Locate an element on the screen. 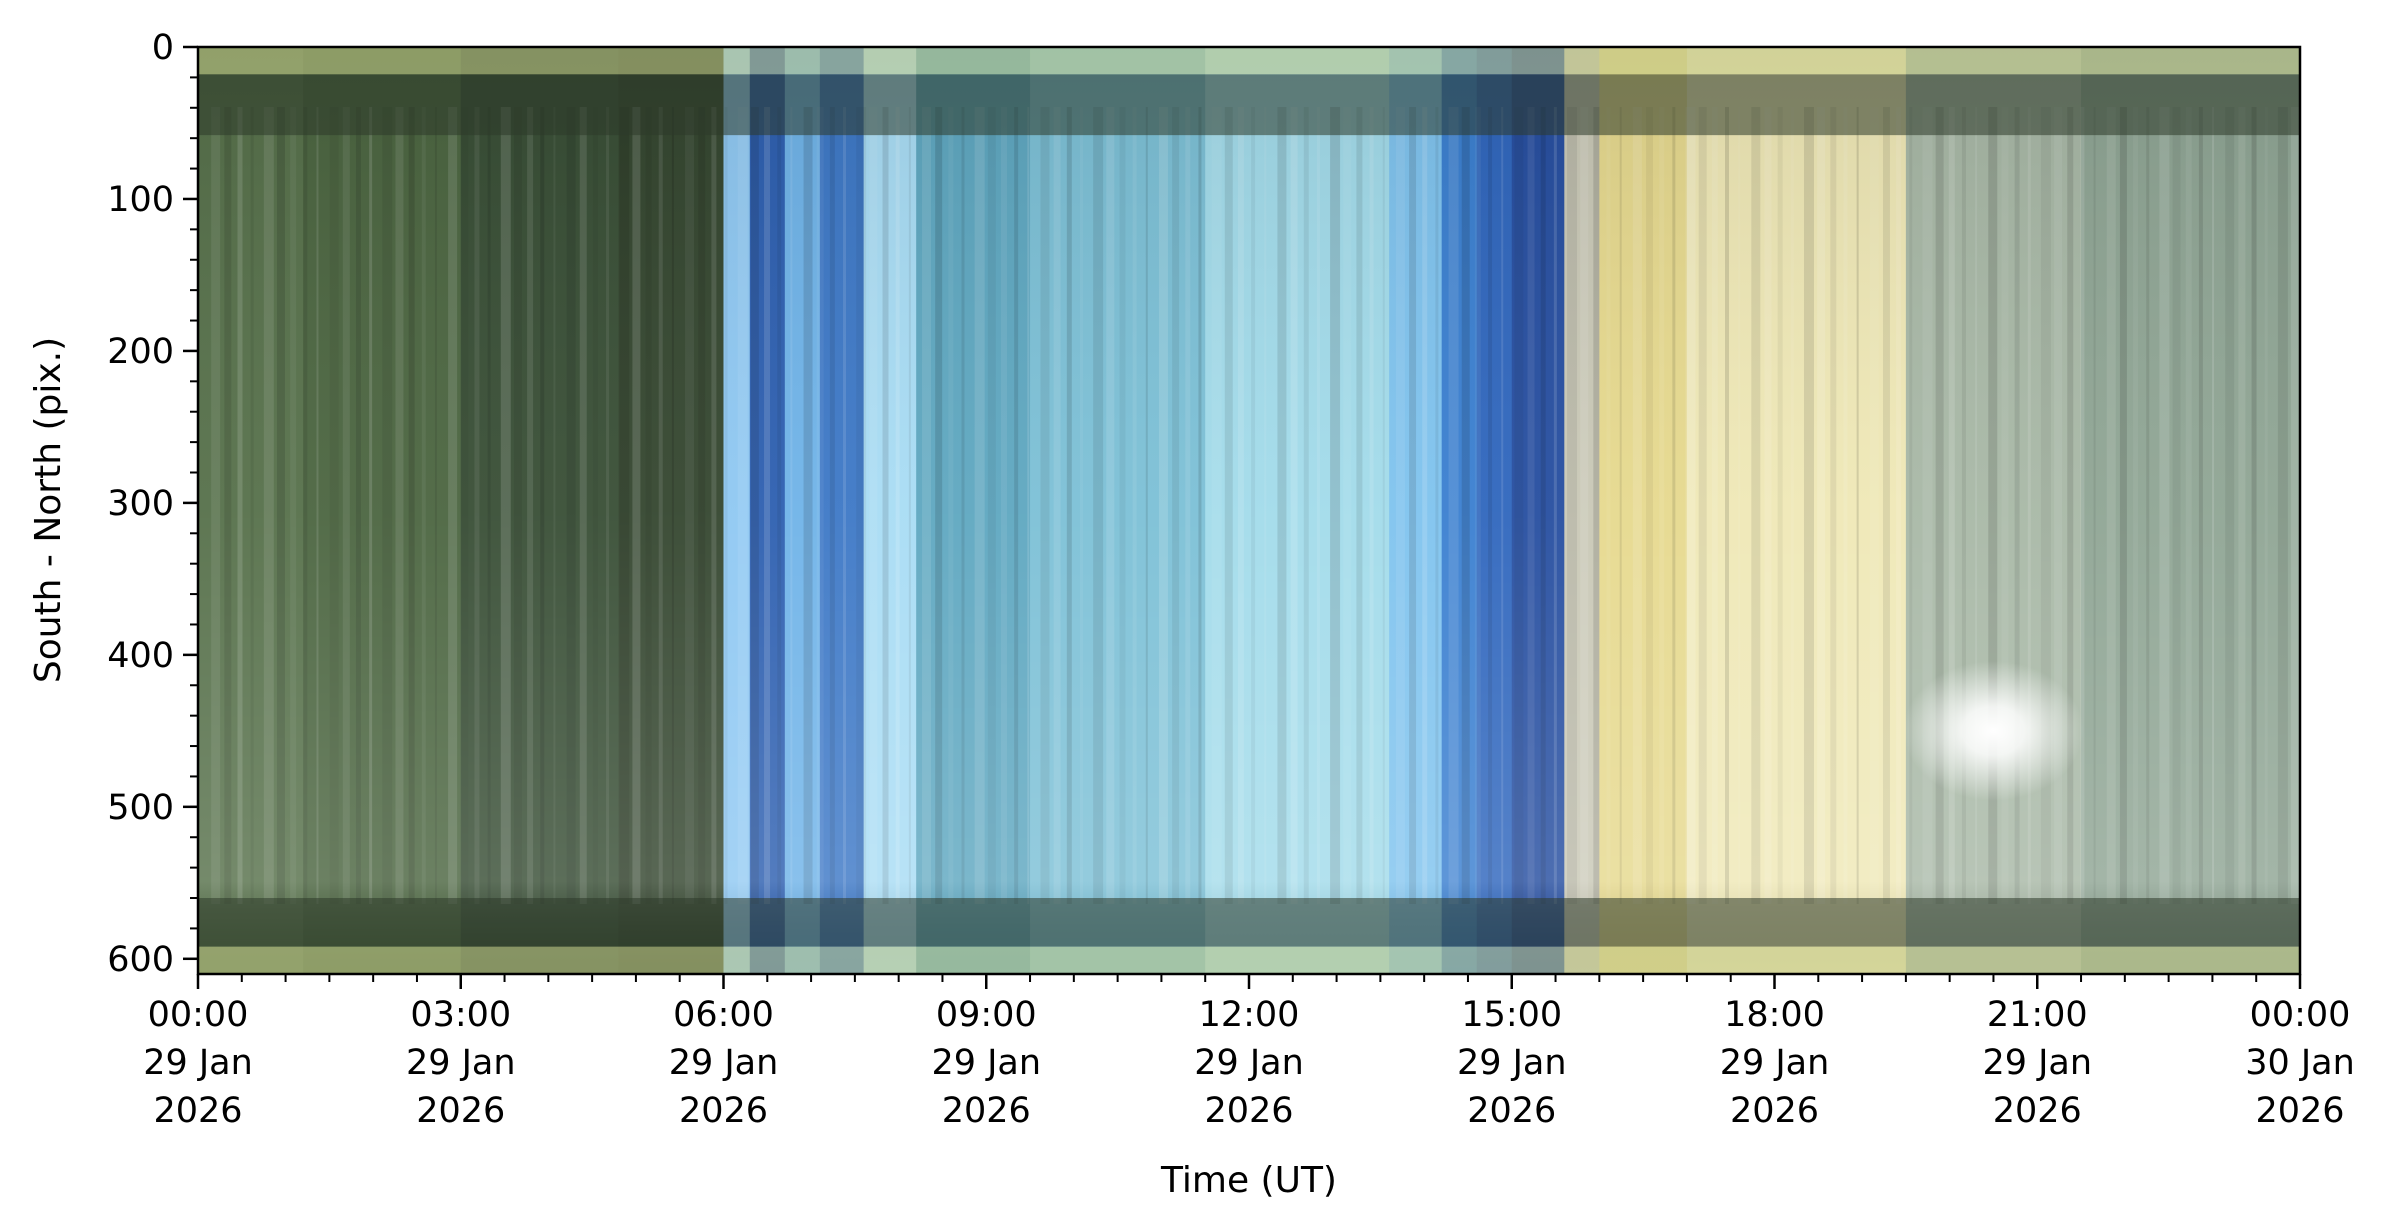 This screenshot has height=1227, width=2385. x-tick-label-line: 12:00 is located at coordinates (1249, 1015).